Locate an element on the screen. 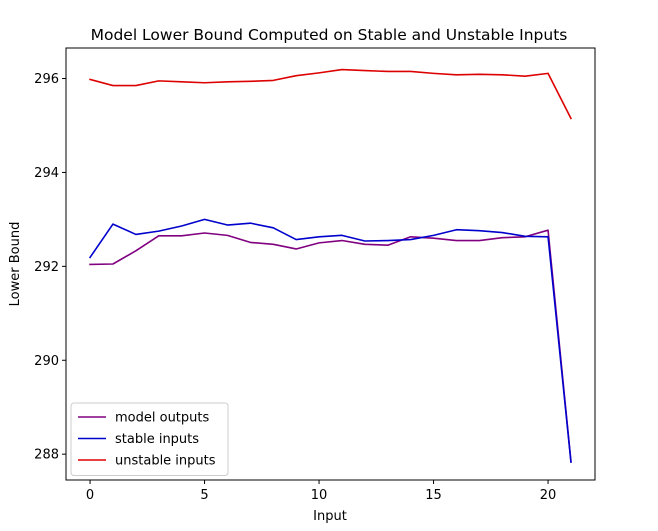  y-tick-label: 288 is located at coordinates (46, 455).